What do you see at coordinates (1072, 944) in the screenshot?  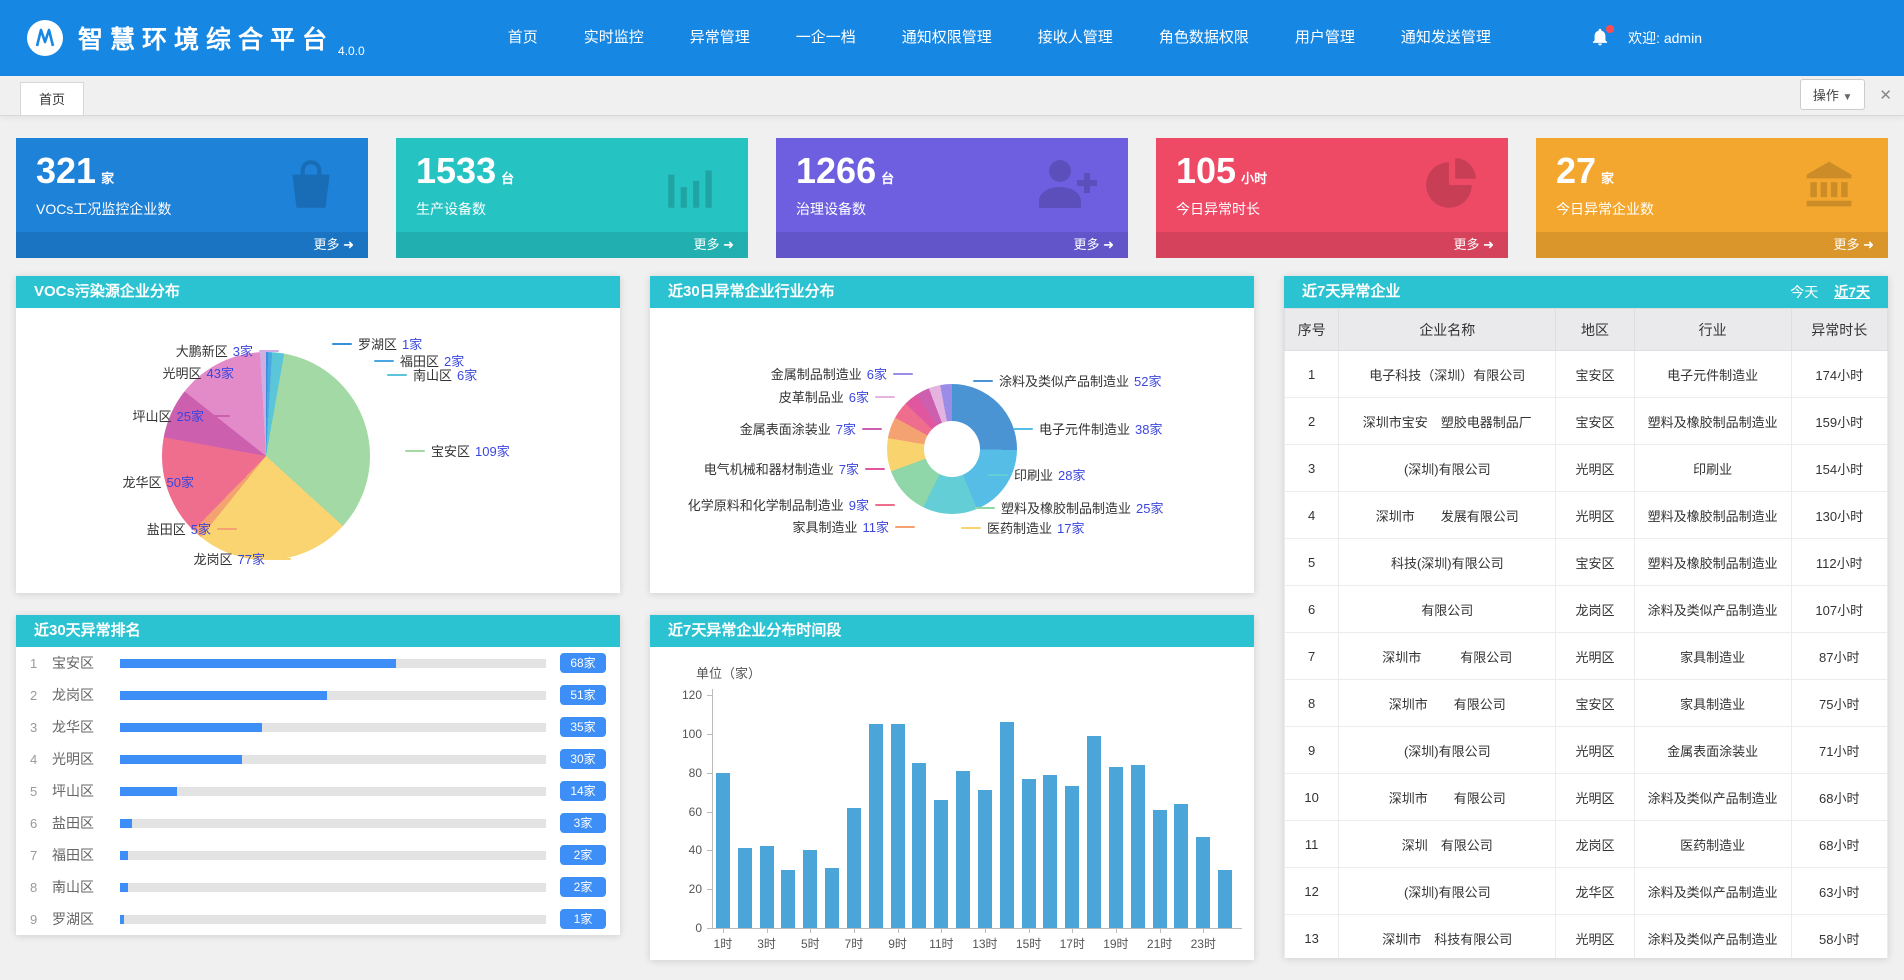 I see `x-tick-label: 17时` at bounding box center [1072, 944].